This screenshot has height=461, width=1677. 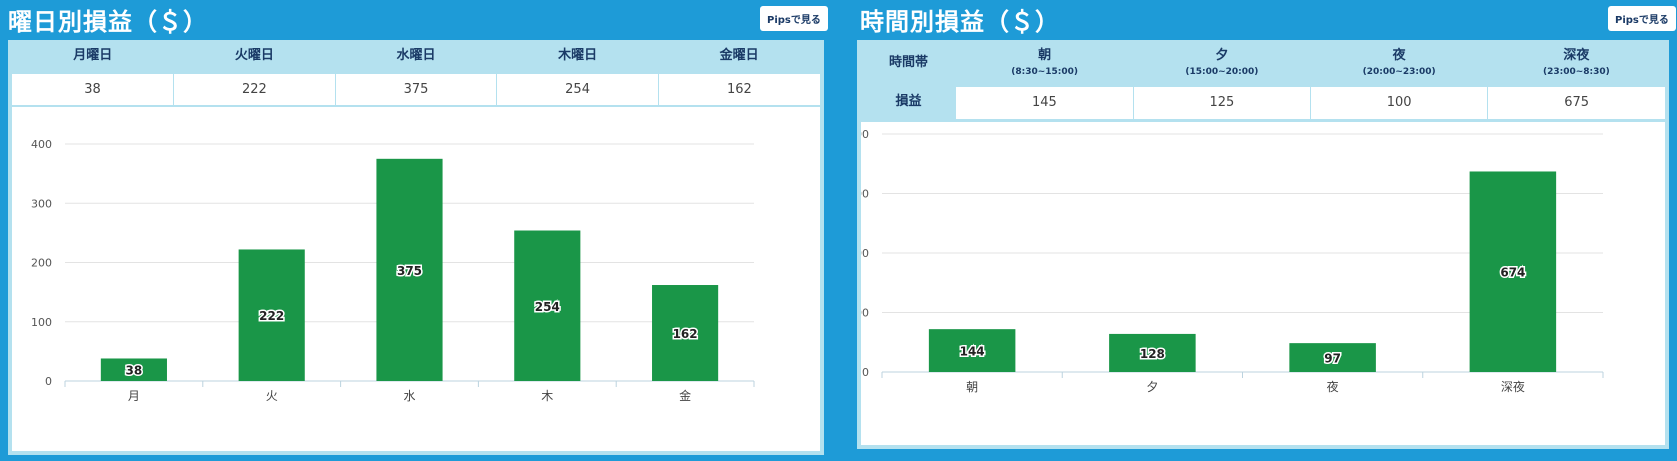 I want to click on tod-y-tick-label: 800, so click(x=865, y=134).